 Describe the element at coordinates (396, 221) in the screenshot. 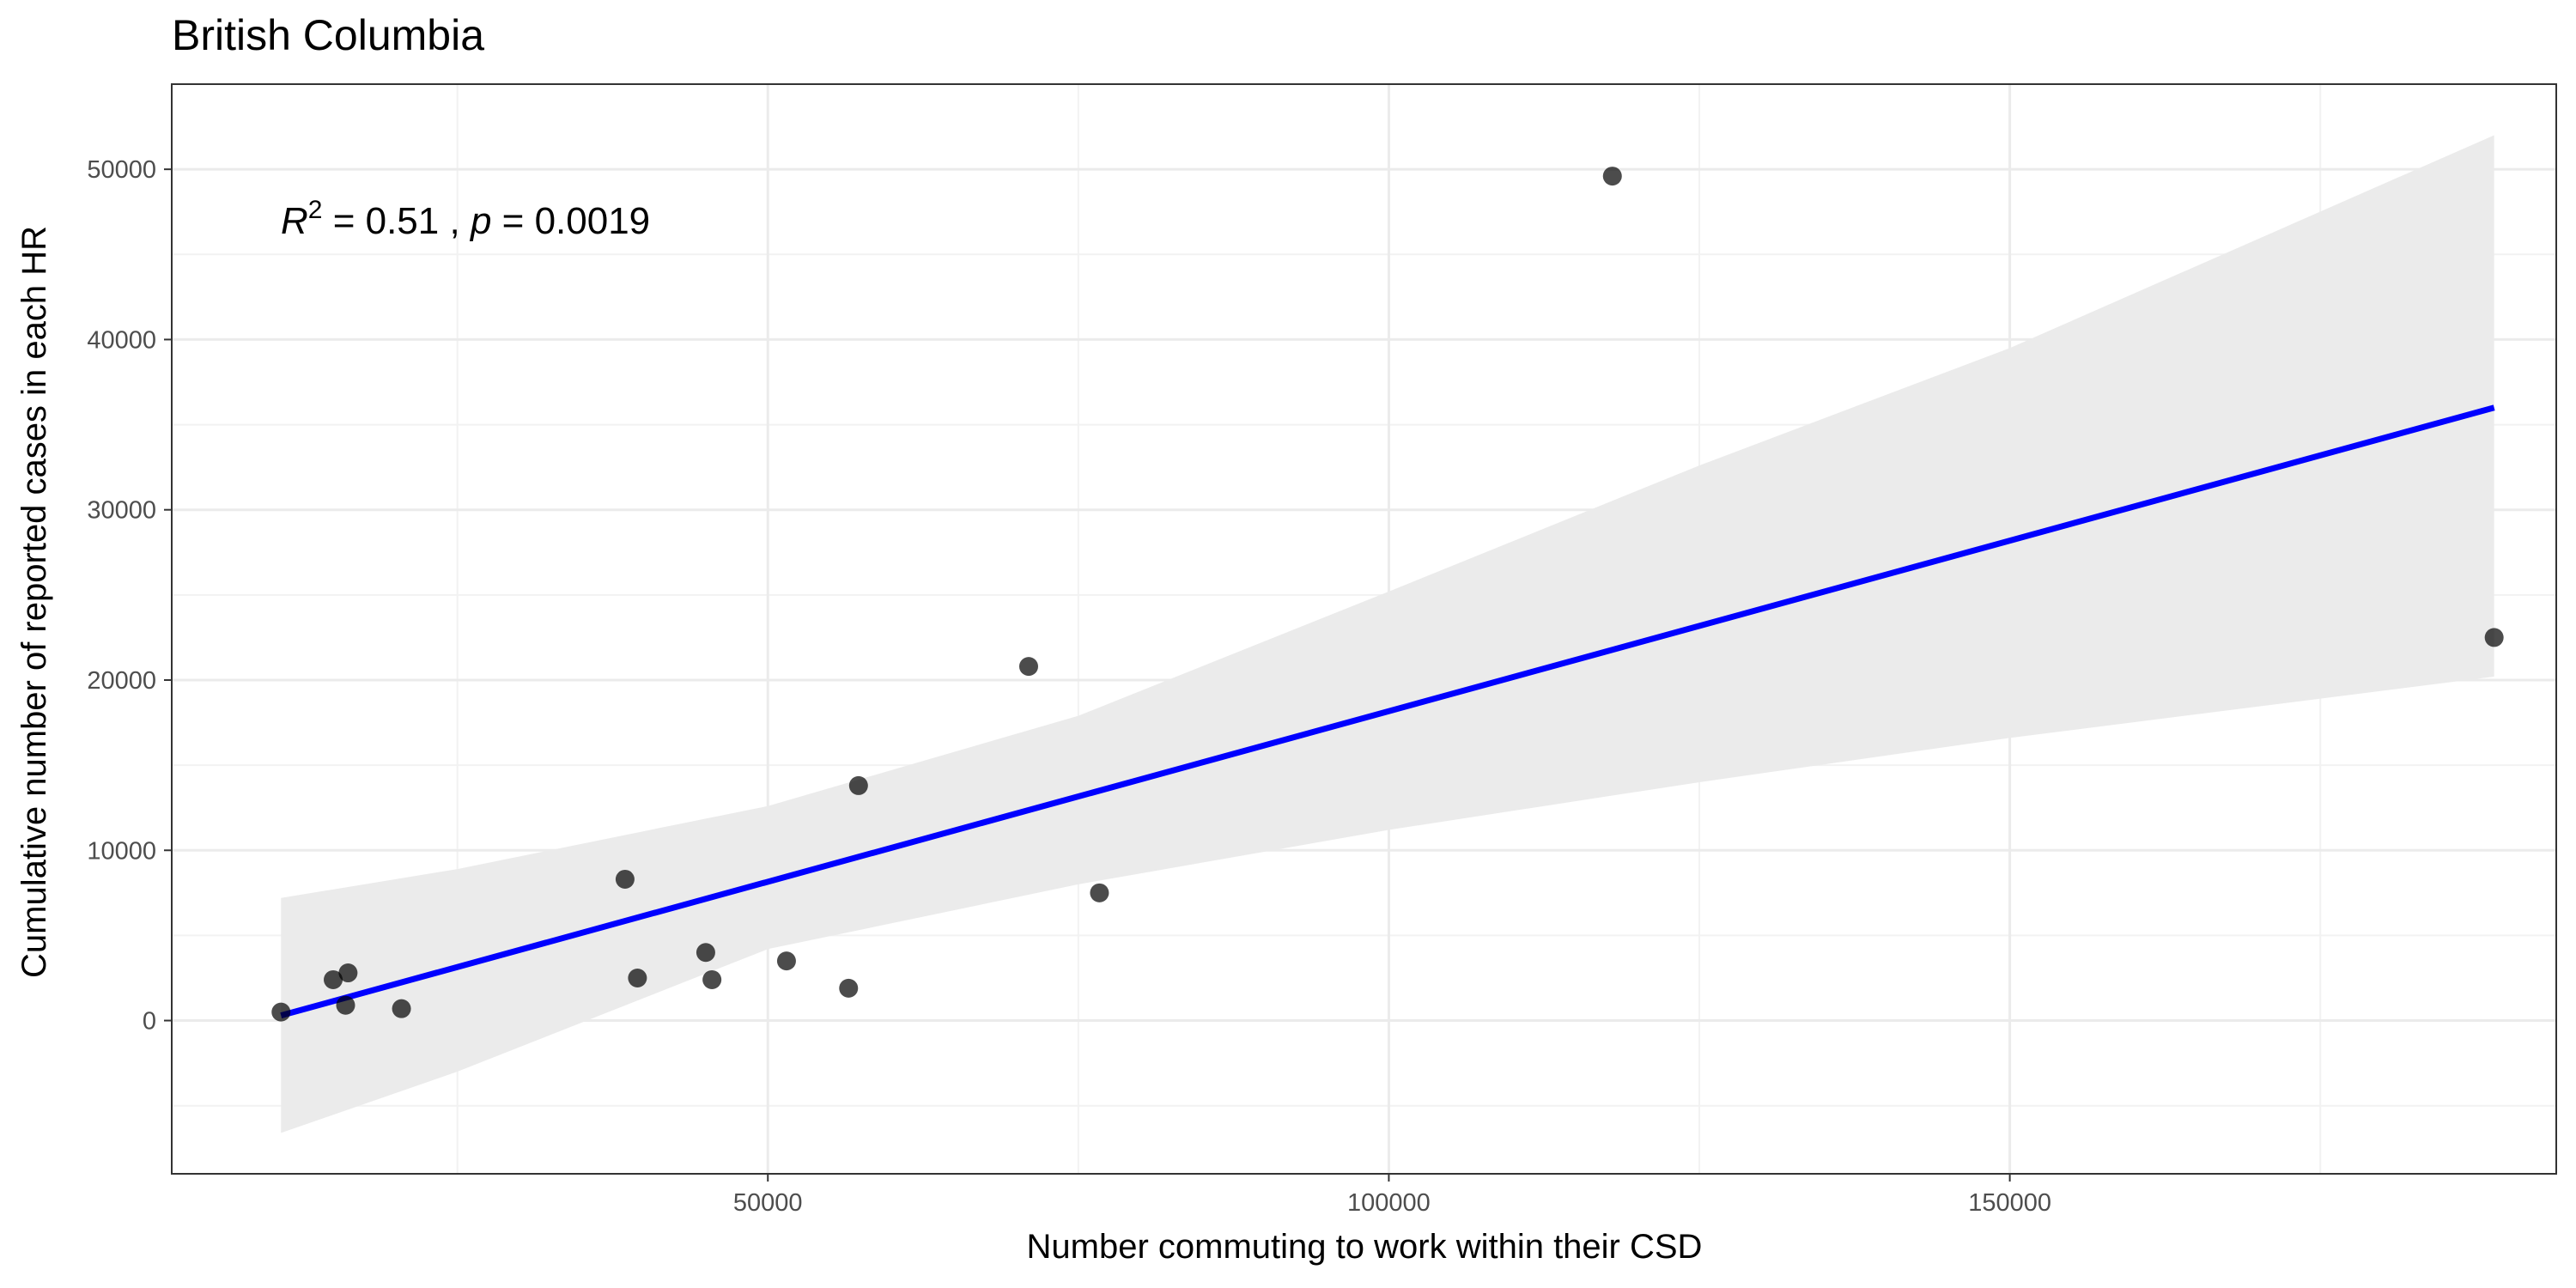

I see `r-squared-value: = 0.51 ,` at that location.